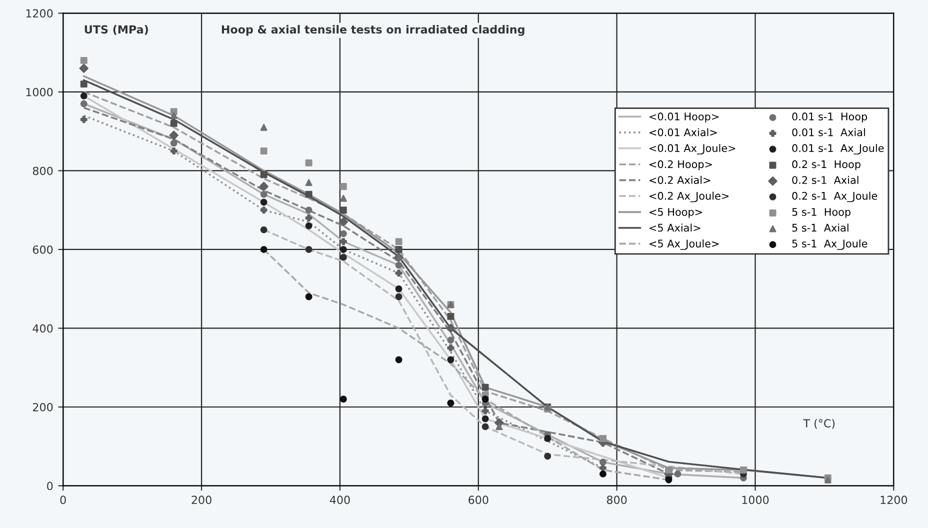  I want to click on legend-label: <0.2 Axial>, so click(680, 180).